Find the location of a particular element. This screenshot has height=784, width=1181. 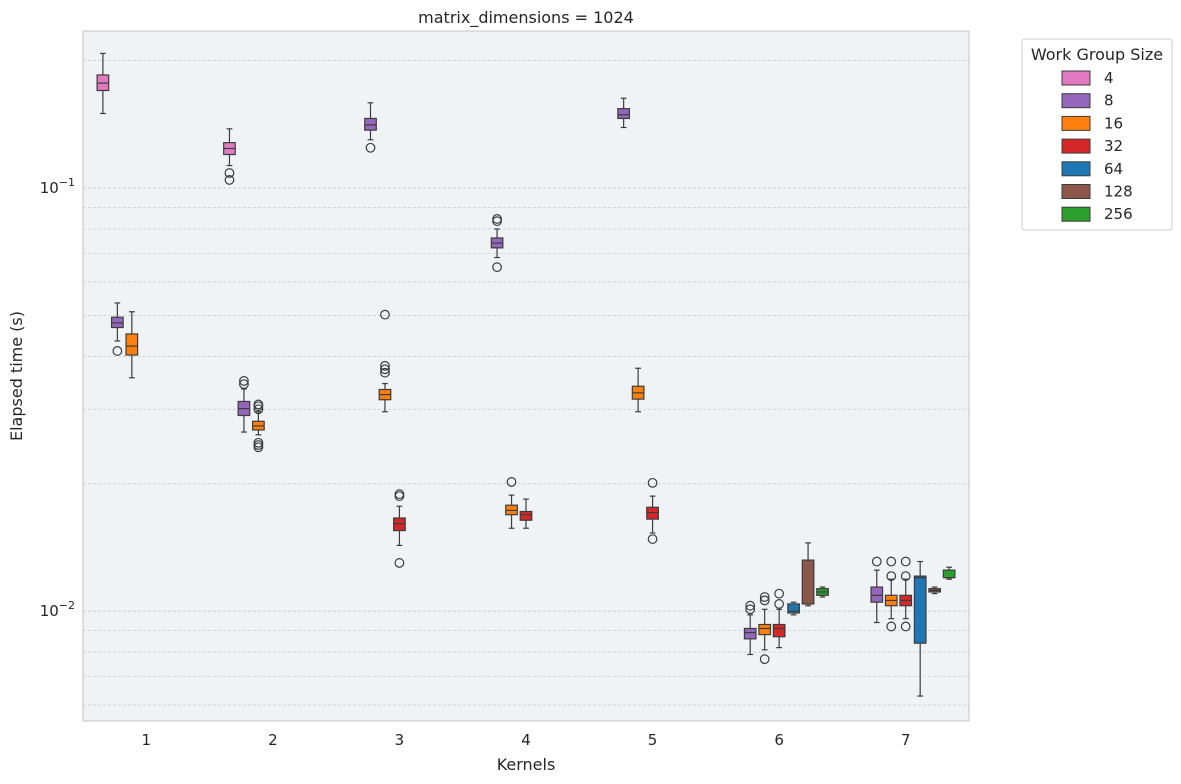

x-tick-label: 6 is located at coordinates (779, 740).